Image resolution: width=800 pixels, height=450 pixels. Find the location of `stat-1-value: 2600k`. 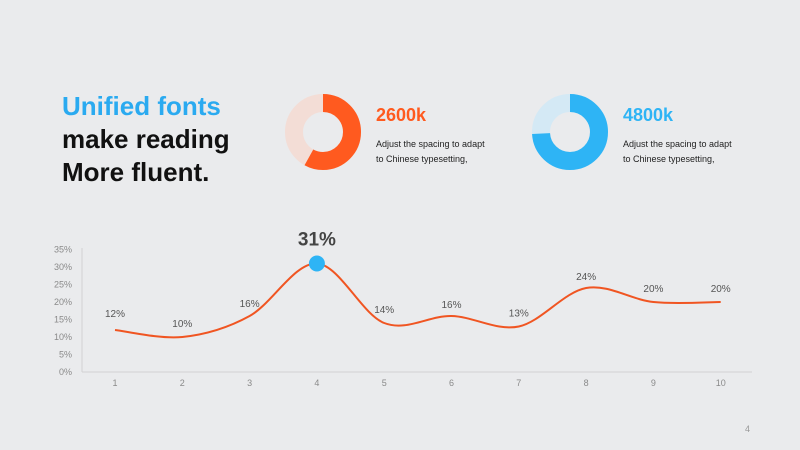

stat-1-value: 2600k is located at coordinates (401, 115).